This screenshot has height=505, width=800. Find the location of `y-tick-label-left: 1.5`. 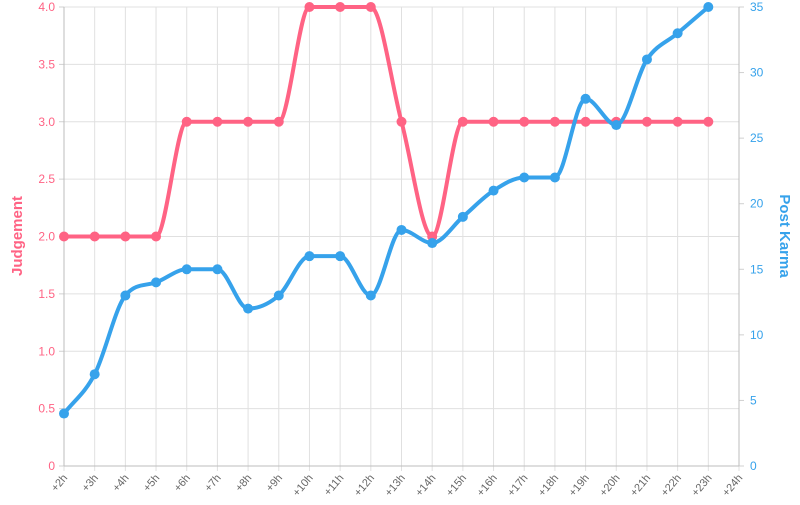

y-tick-label-left: 1.5 is located at coordinates (46, 294).